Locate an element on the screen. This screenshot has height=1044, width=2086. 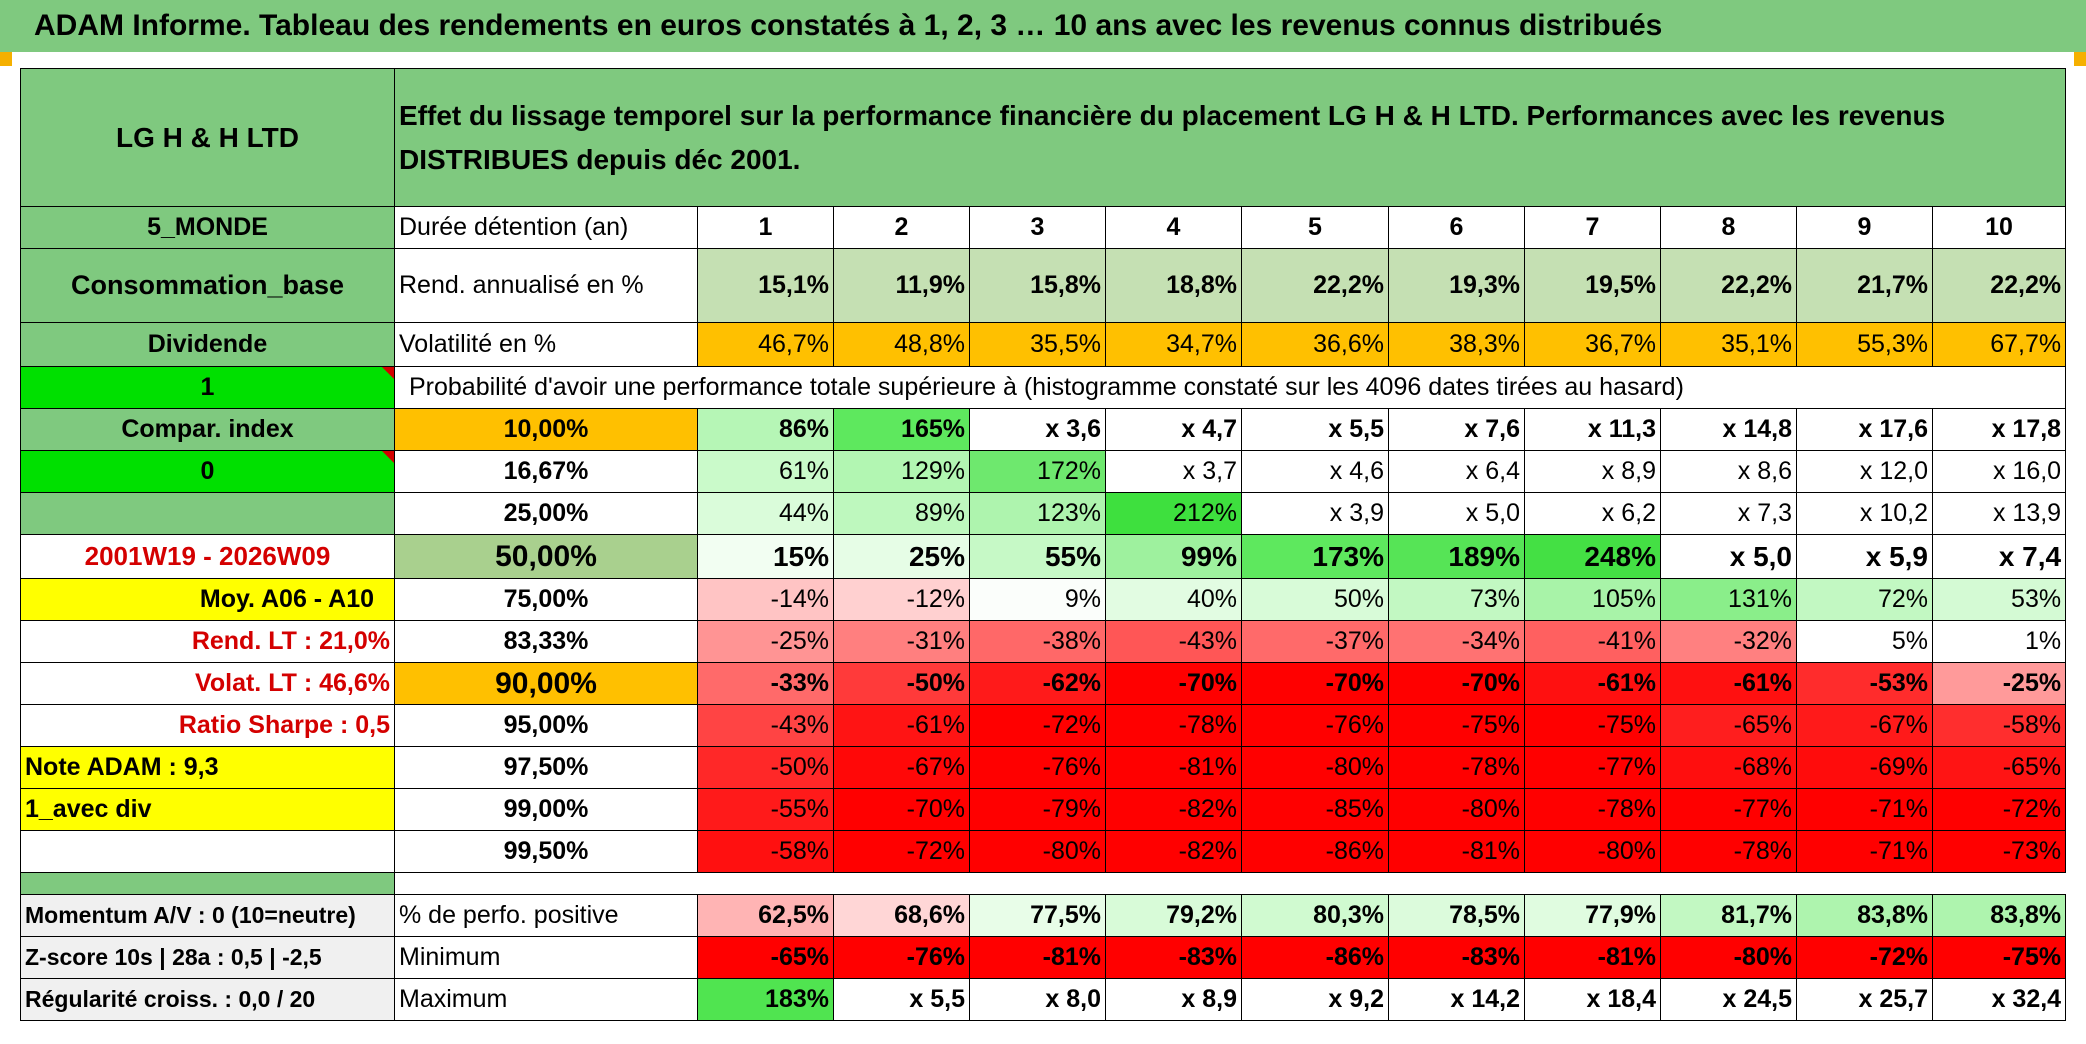
percentile-cell: 61% is located at coordinates (765, 471).